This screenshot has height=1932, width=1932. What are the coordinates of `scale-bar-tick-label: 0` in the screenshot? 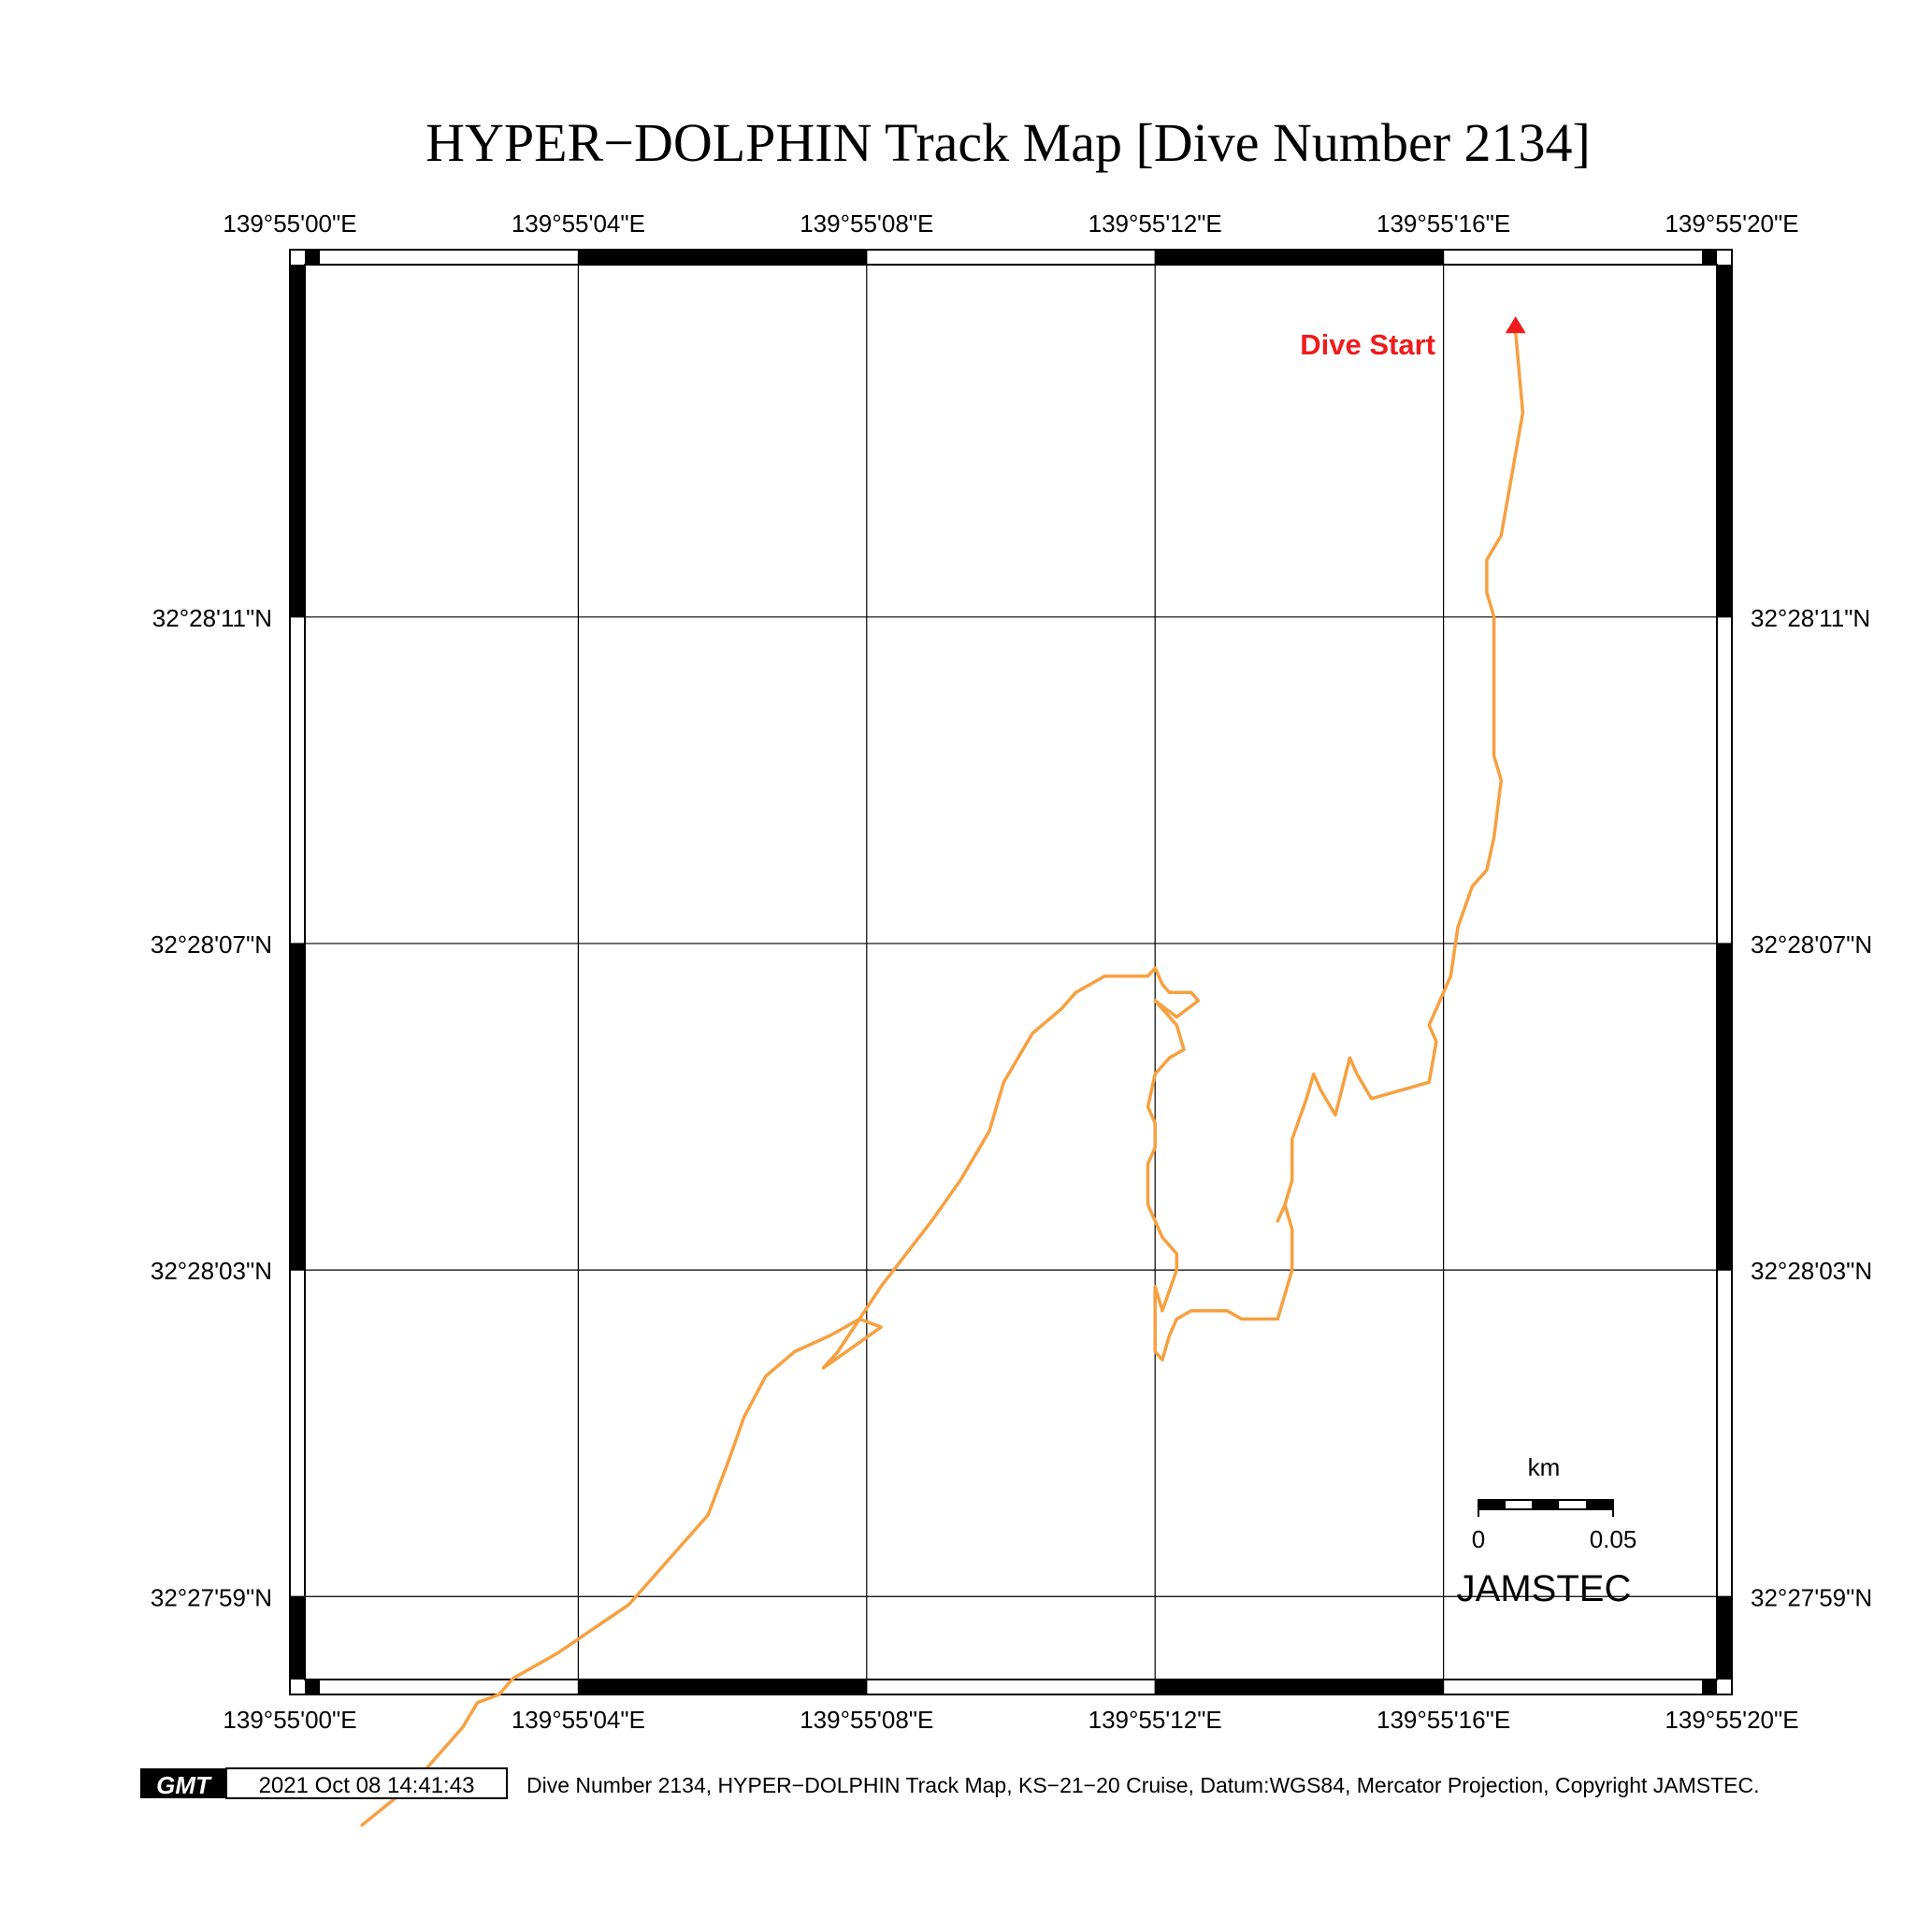 It's located at (1478, 1539).